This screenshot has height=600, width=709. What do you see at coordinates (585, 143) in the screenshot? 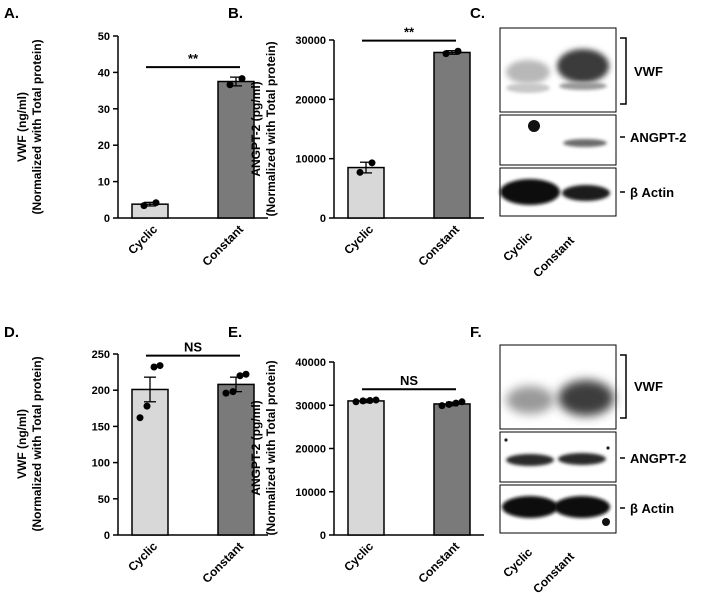
I see `blot-c-angpt2-band` at bounding box center [585, 143].